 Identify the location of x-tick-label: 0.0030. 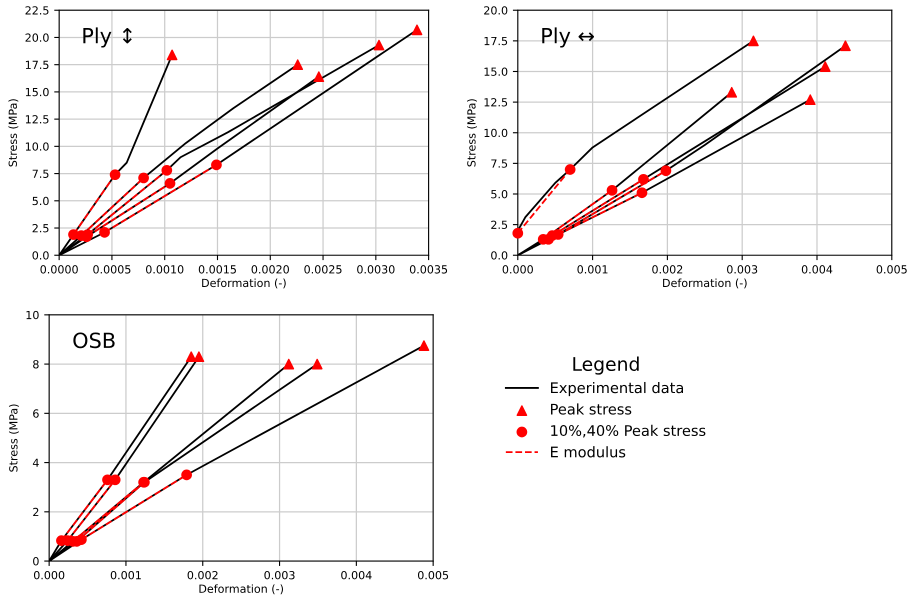
(376, 269).